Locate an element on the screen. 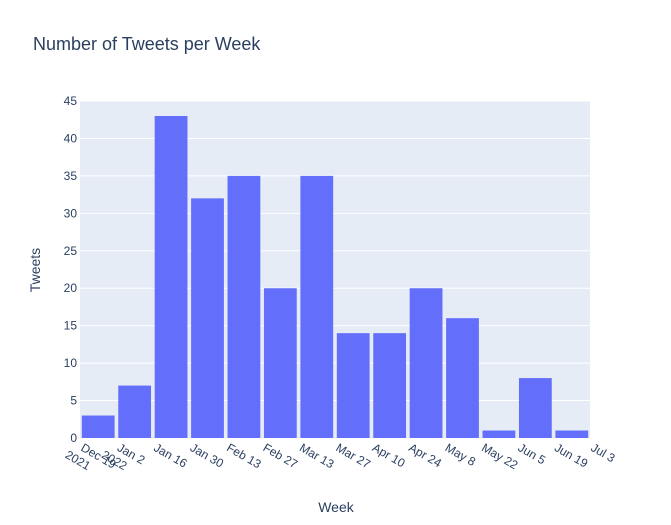  x-tick-label: Feb 27 is located at coordinates (281, 455).